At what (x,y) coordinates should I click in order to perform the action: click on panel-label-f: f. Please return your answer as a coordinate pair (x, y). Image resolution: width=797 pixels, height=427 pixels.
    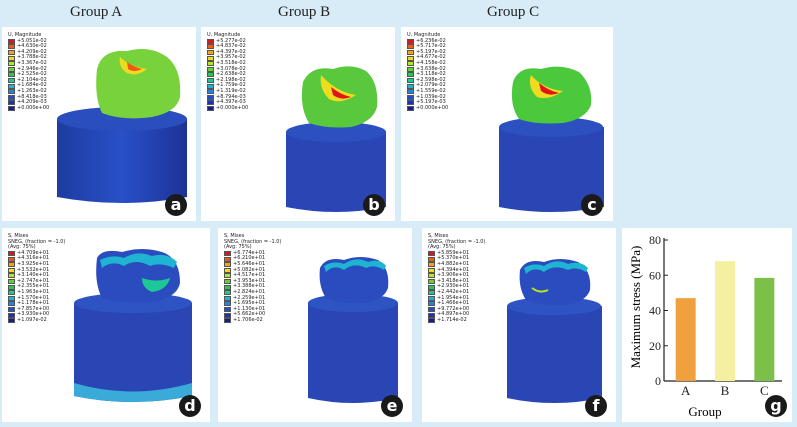
    Looking at the image, I should click on (596, 406).